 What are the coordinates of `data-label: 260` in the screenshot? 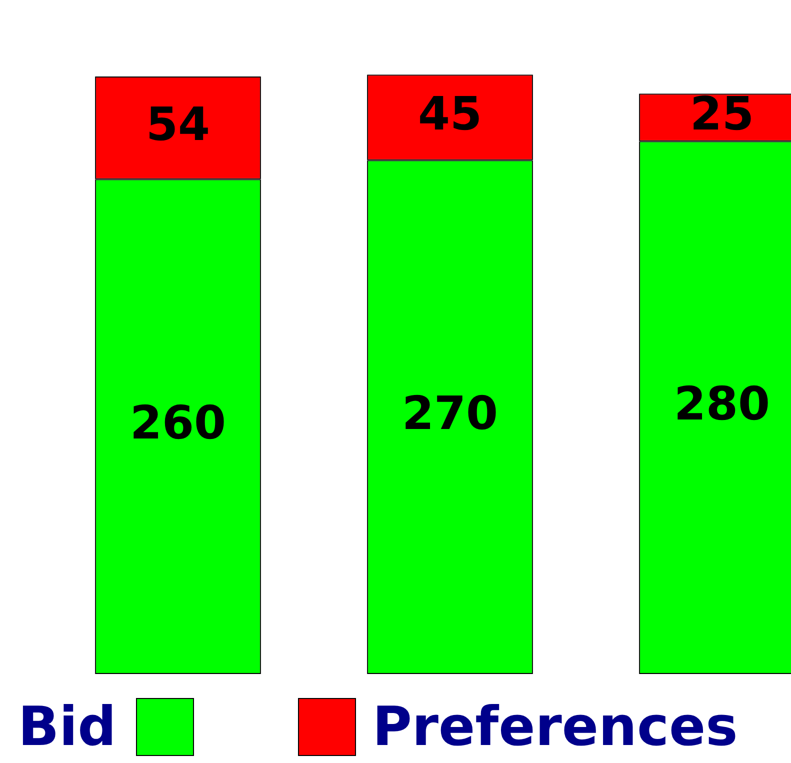 It's located at (178, 423).